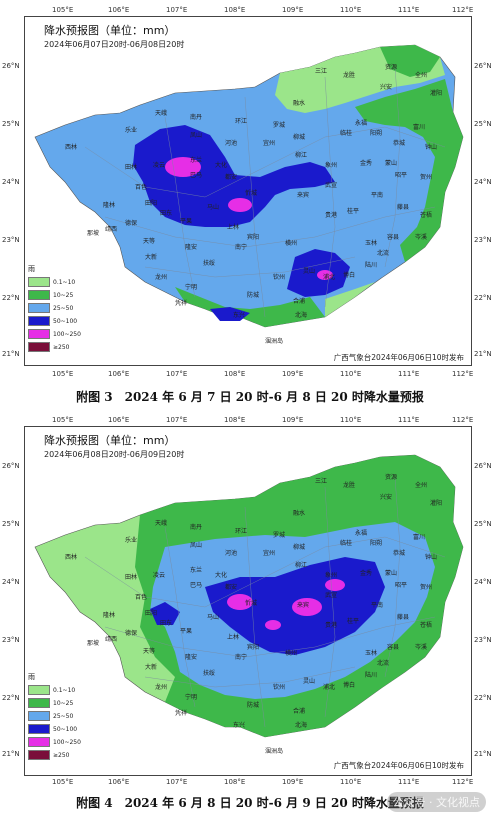  I want to click on map-title-2: 降水预报图（单位：mm）, so click(110, 440).